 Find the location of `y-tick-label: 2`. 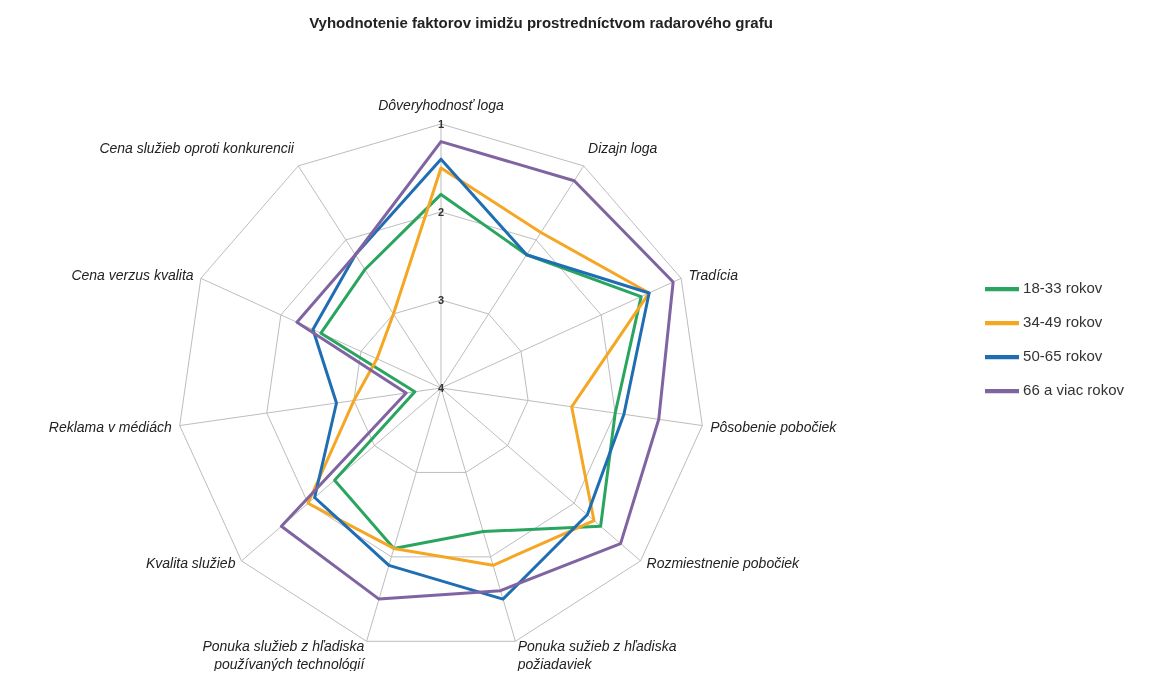

y-tick-label: 2 is located at coordinates (441, 212).